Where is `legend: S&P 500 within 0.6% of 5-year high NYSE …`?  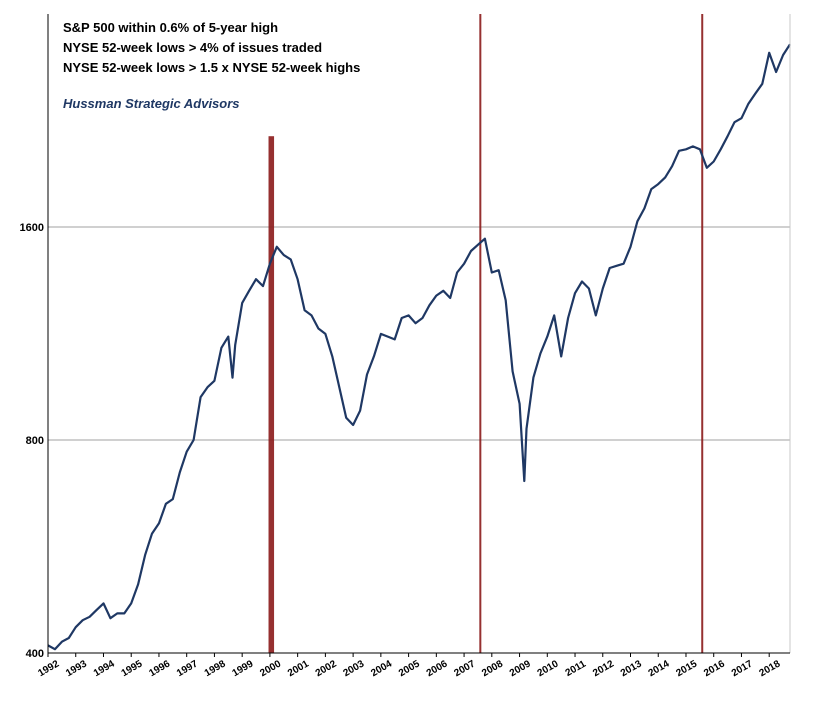
legend: S&P 500 within 0.6% of 5-year high NYSE … is located at coordinates (211, 65).